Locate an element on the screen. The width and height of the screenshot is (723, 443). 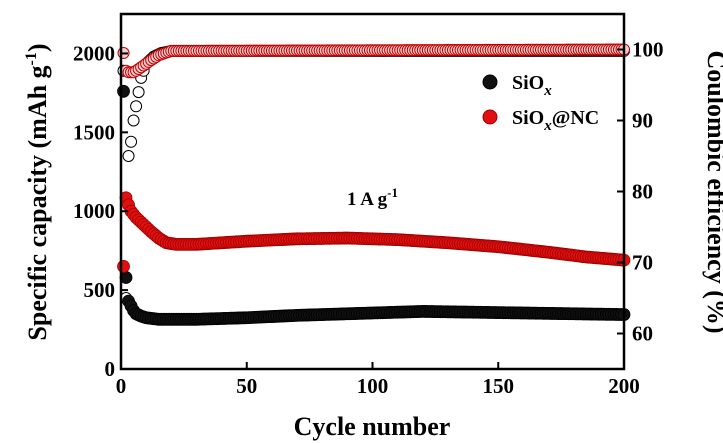
capacity-point-siox-nc is located at coordinates (123, 266).